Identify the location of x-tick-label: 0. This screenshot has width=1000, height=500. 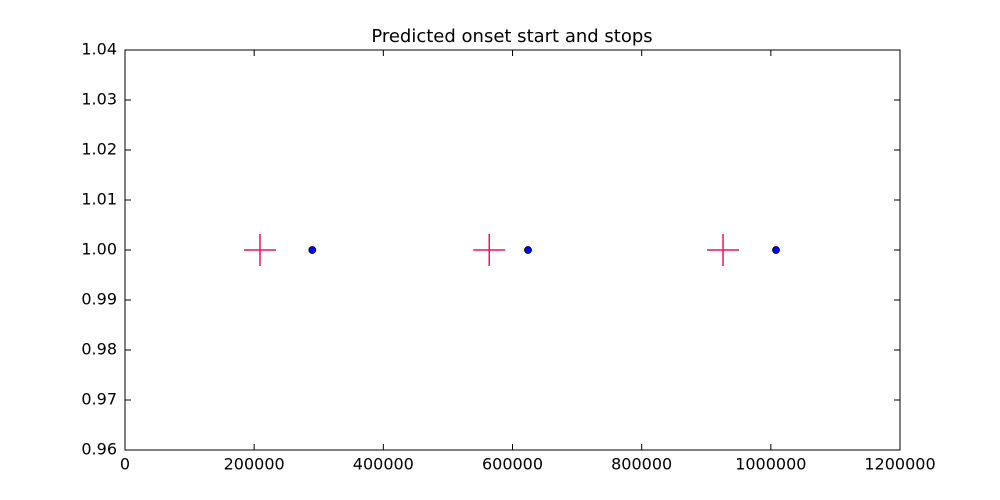
(125, 464).